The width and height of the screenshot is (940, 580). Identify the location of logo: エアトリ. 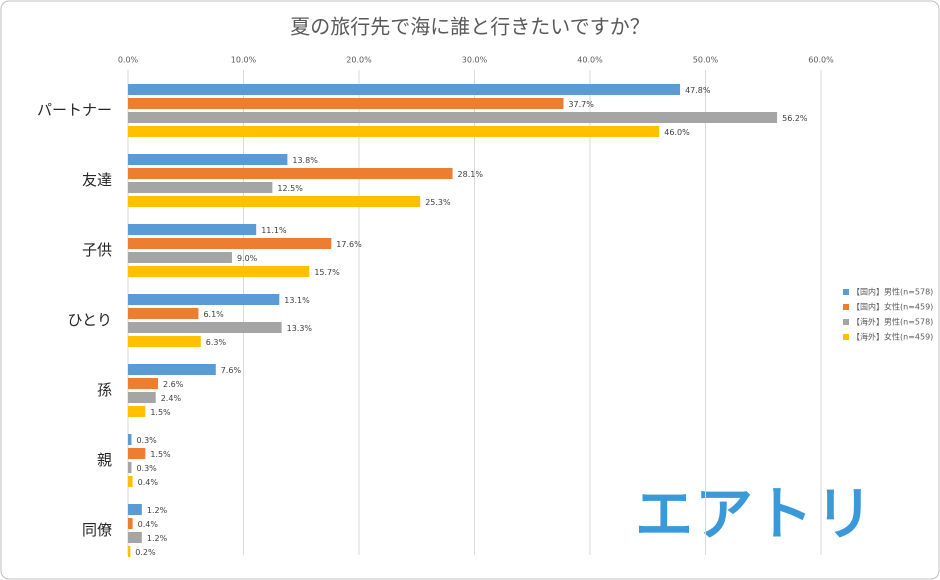
(755, 514).